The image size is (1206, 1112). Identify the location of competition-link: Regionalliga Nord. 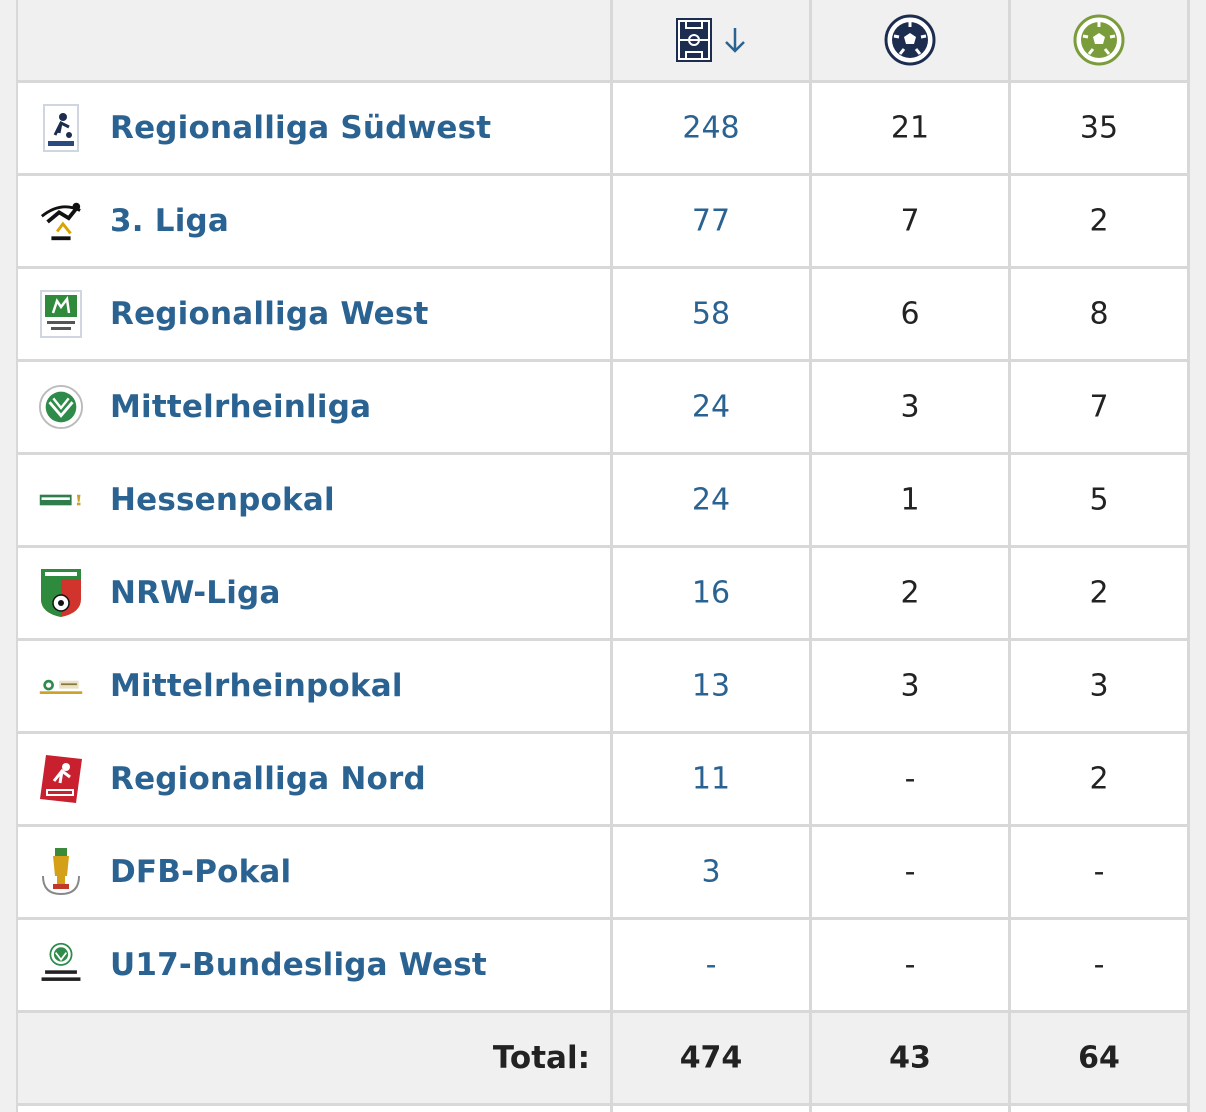
(268, 779).